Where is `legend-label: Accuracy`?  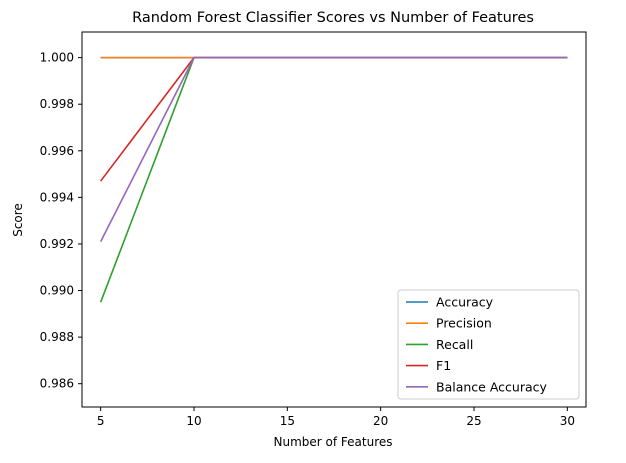
legend-label: Accuracy is located at coordinates (465, 302).